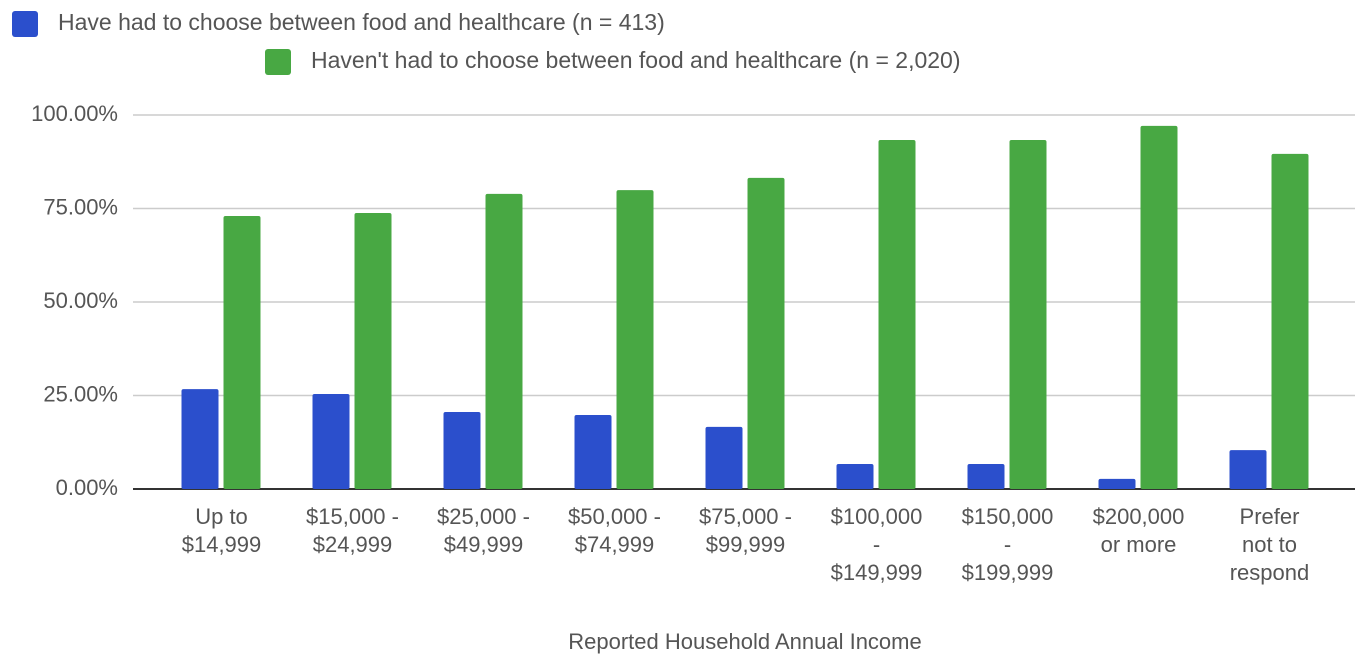 The height and width of the screenshot is (658, 1355). What do you see at coordinates (353, 544) in the screenshot?
I see `x-tick-label: $24,999` at bounding box center [353, 544].